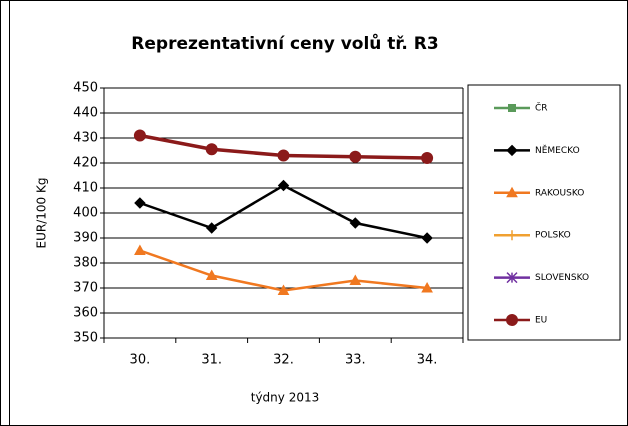 The image size is (628, 426). What do you see at coordinates (85, 138) in the screenshot?
I see `y-tick-label: 430` at bounding box center [85, 138].